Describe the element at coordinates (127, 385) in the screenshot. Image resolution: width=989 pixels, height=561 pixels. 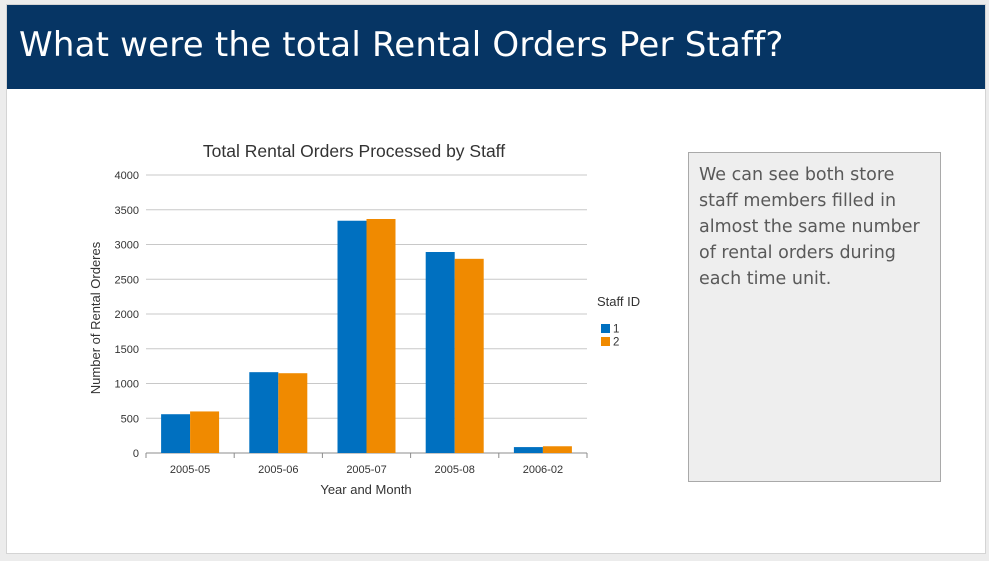
I see `y-tick-label: 1000` at that location.